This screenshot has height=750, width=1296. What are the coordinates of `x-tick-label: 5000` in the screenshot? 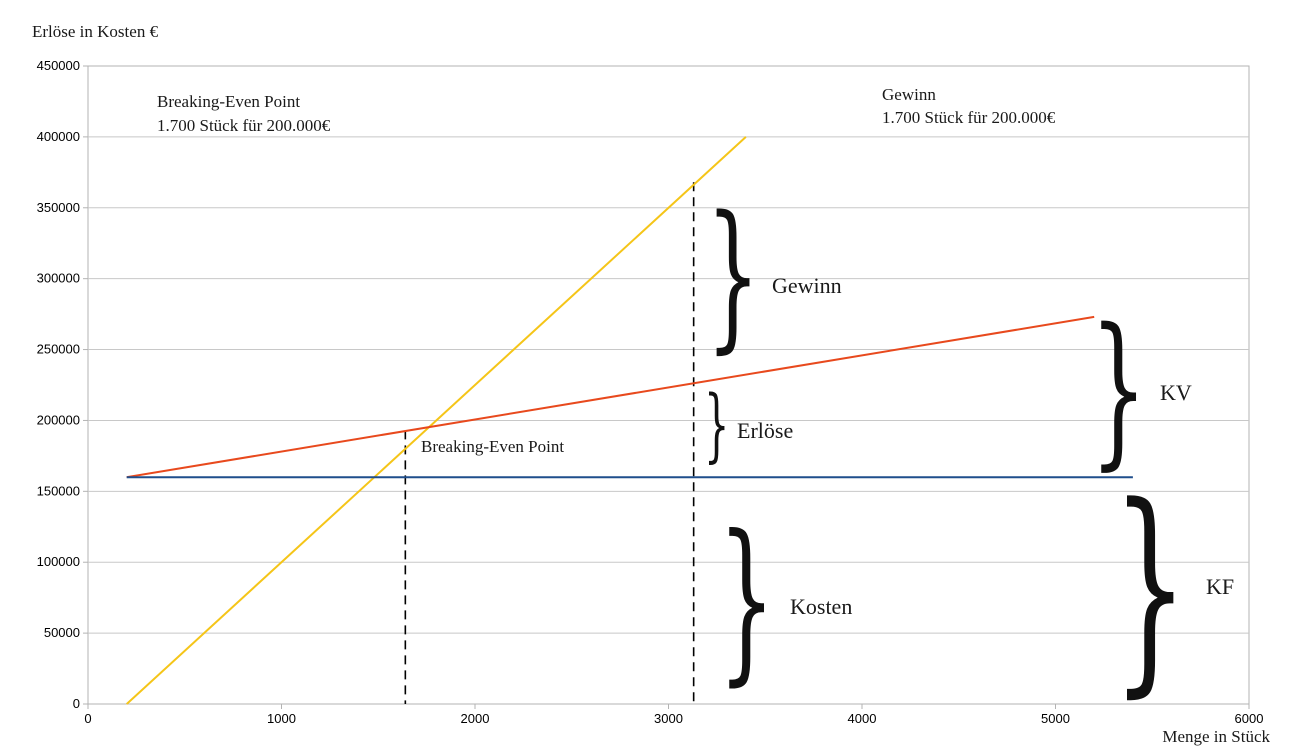 It's located at (1055, 718).